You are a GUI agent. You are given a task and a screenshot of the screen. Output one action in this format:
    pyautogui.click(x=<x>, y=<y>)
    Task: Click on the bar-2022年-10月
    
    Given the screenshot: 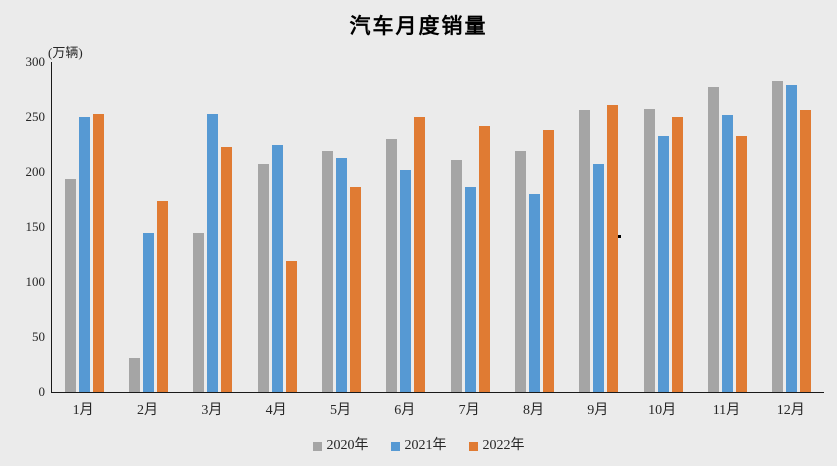 What is the action you would take?
    pyautogui.click(x=677, y=254)
    